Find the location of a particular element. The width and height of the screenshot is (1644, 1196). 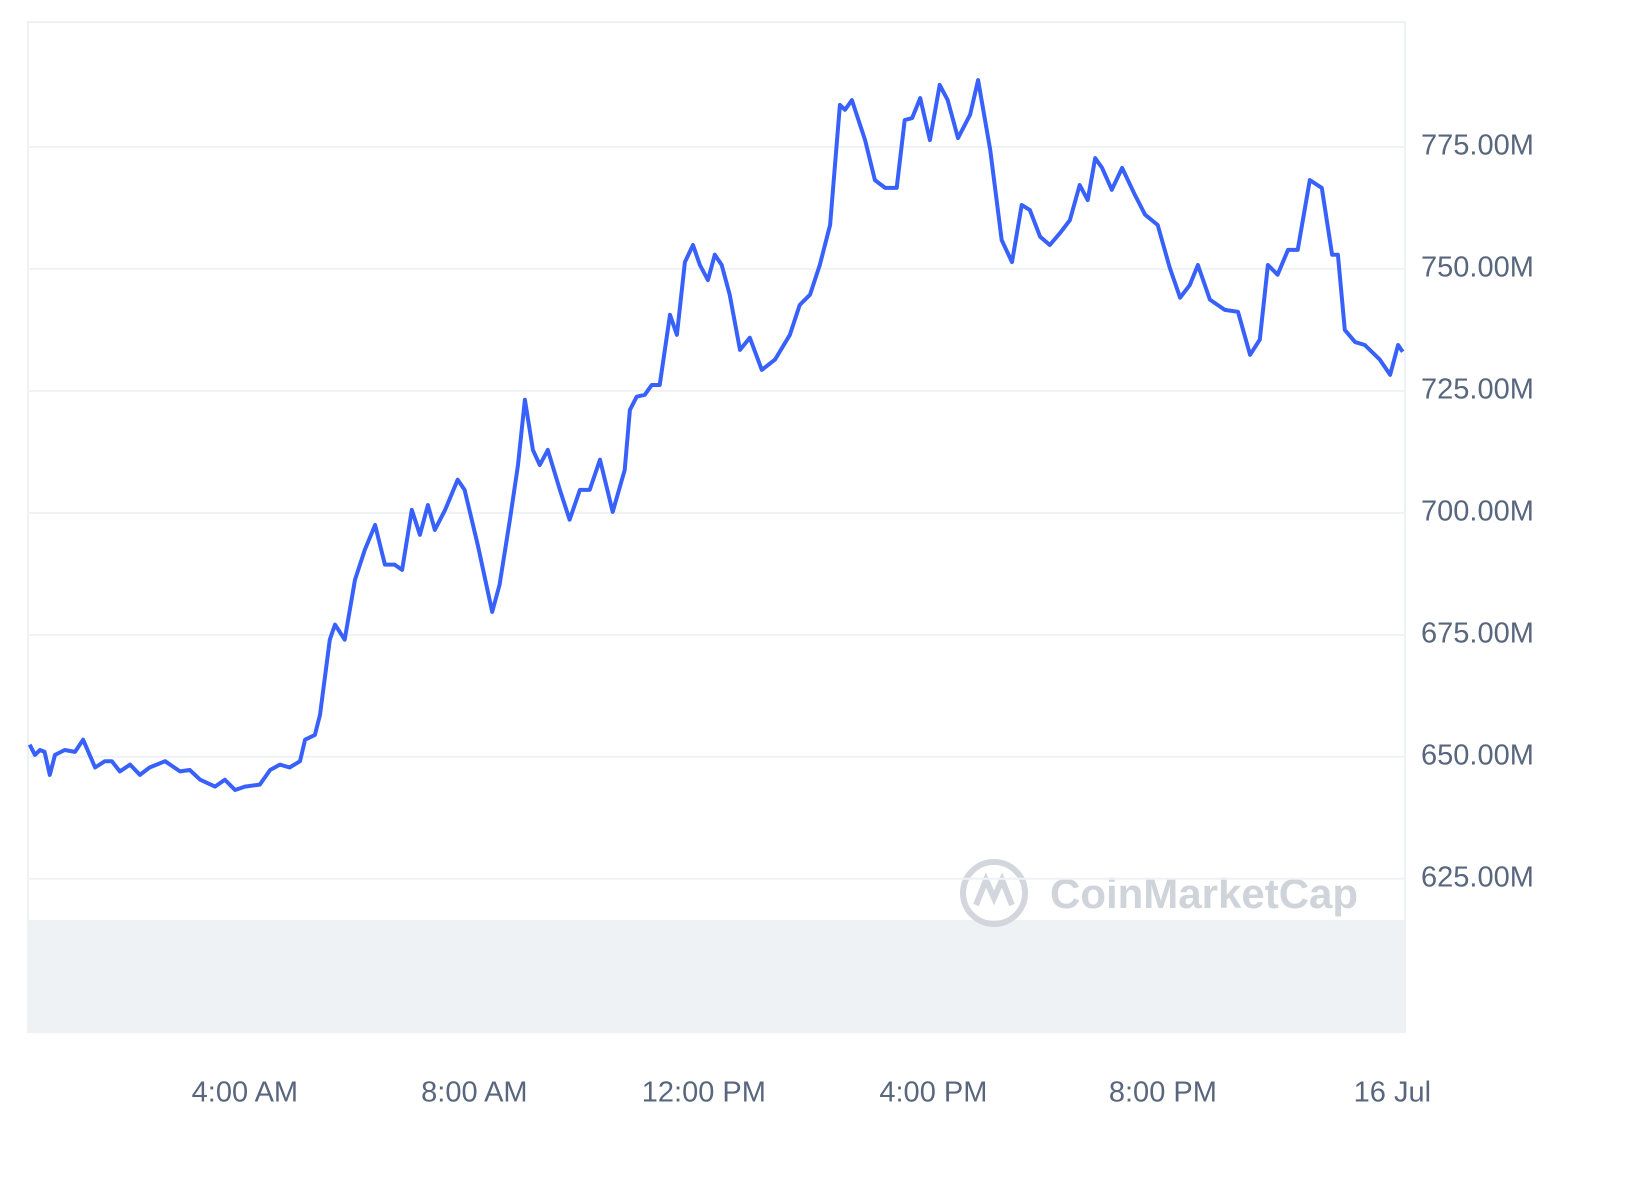

y-tick-label: 750.00M is located at coordinates (1477, 268).